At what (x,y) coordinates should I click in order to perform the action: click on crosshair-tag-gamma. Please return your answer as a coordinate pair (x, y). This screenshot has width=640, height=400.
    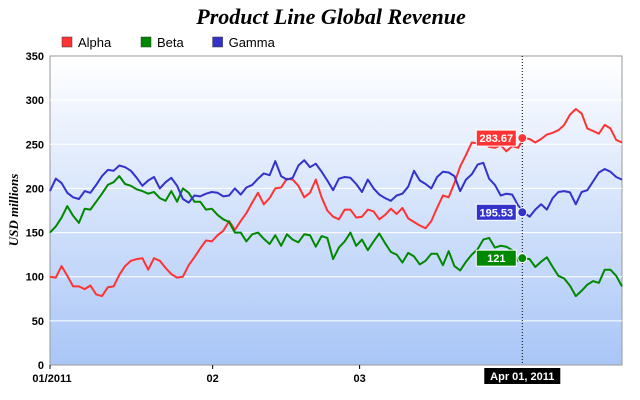
    Looking at the image, I should click on (496, 212).